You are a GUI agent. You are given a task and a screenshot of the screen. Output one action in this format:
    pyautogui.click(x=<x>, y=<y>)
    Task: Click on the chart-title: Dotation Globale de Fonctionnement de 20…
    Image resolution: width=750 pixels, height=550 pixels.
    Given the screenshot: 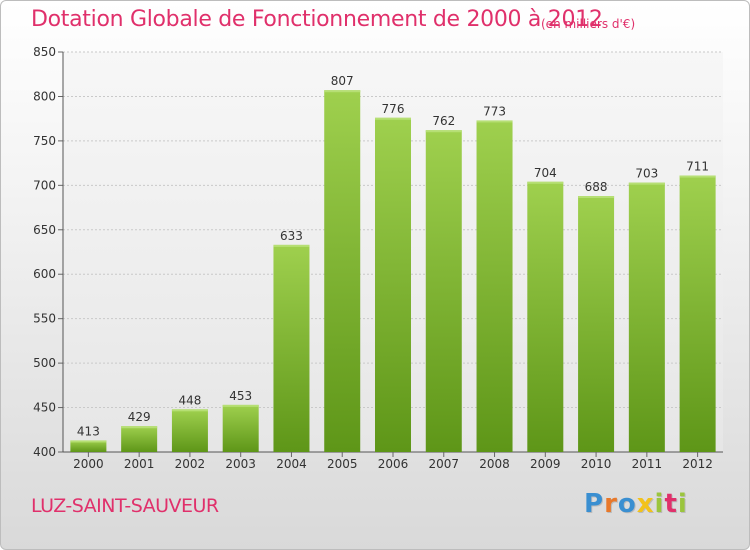 What is the action you would take?
    pyautogui.click(x=317, y=19)
    